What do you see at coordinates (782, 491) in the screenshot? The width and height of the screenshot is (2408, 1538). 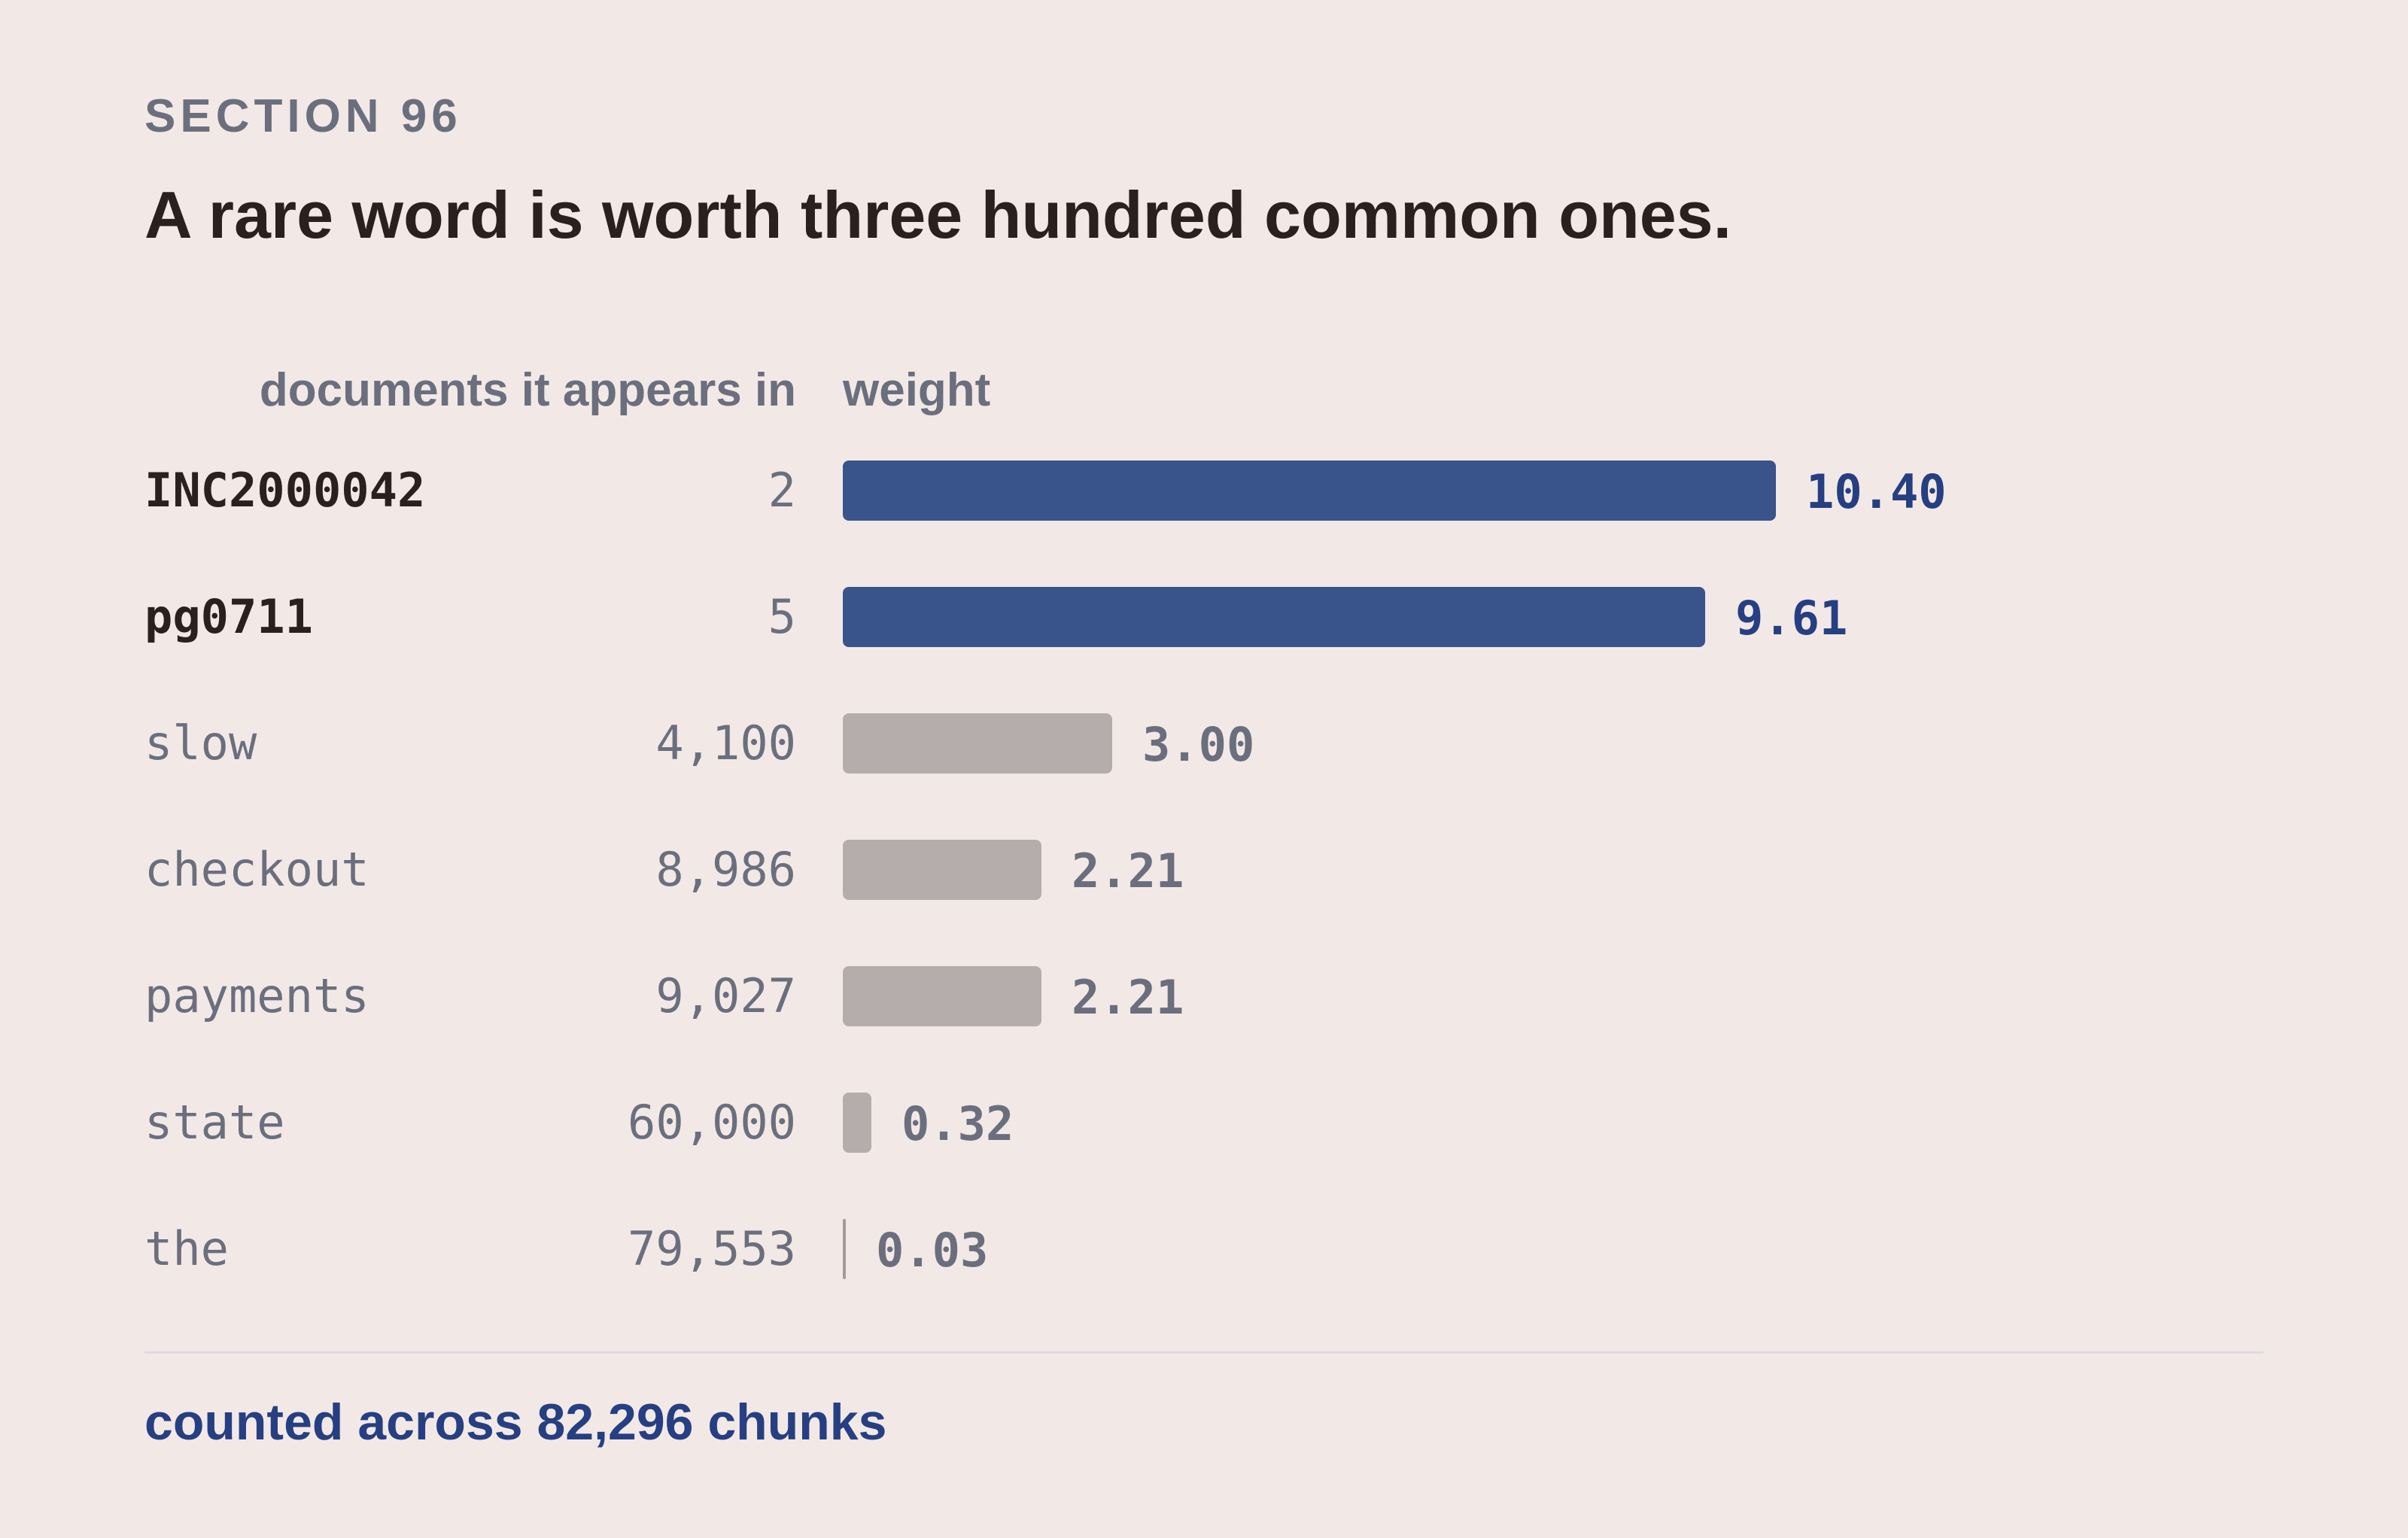 I see `document-count: 2` at bounding box center [782, 491].